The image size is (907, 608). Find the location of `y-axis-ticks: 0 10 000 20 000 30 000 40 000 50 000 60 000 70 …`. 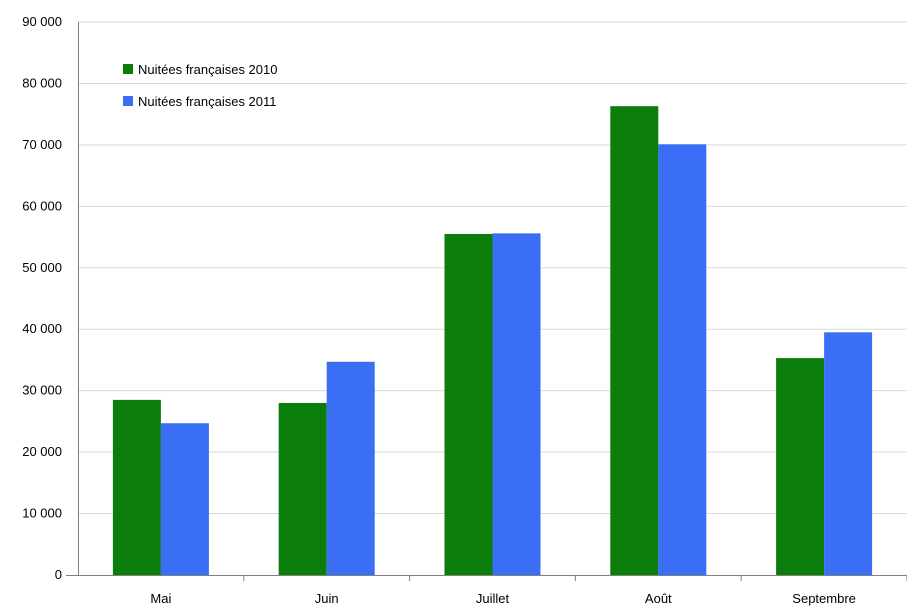

y-axis-ticks: 0 10 000 20 000 30 000 40 000 50 000 60 000 70 … is located at coordinates (42, 298).